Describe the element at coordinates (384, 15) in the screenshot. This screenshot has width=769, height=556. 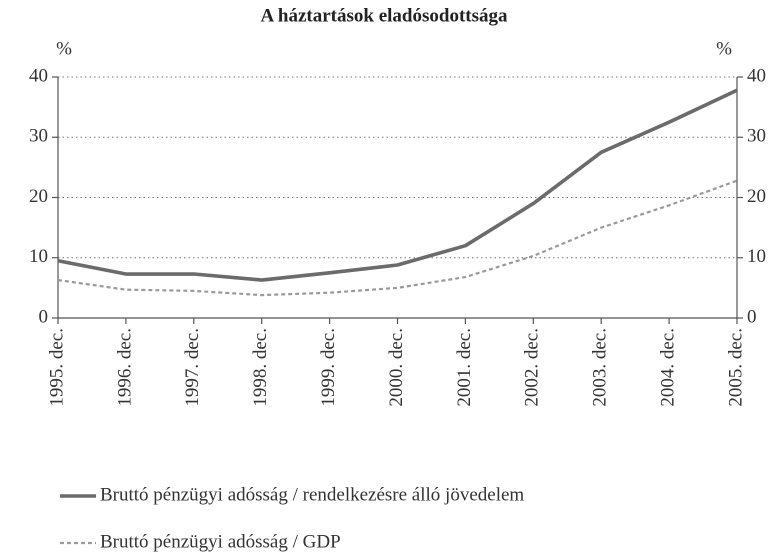
I see `chart-title: A háztartások eladósodottsága` at that location.